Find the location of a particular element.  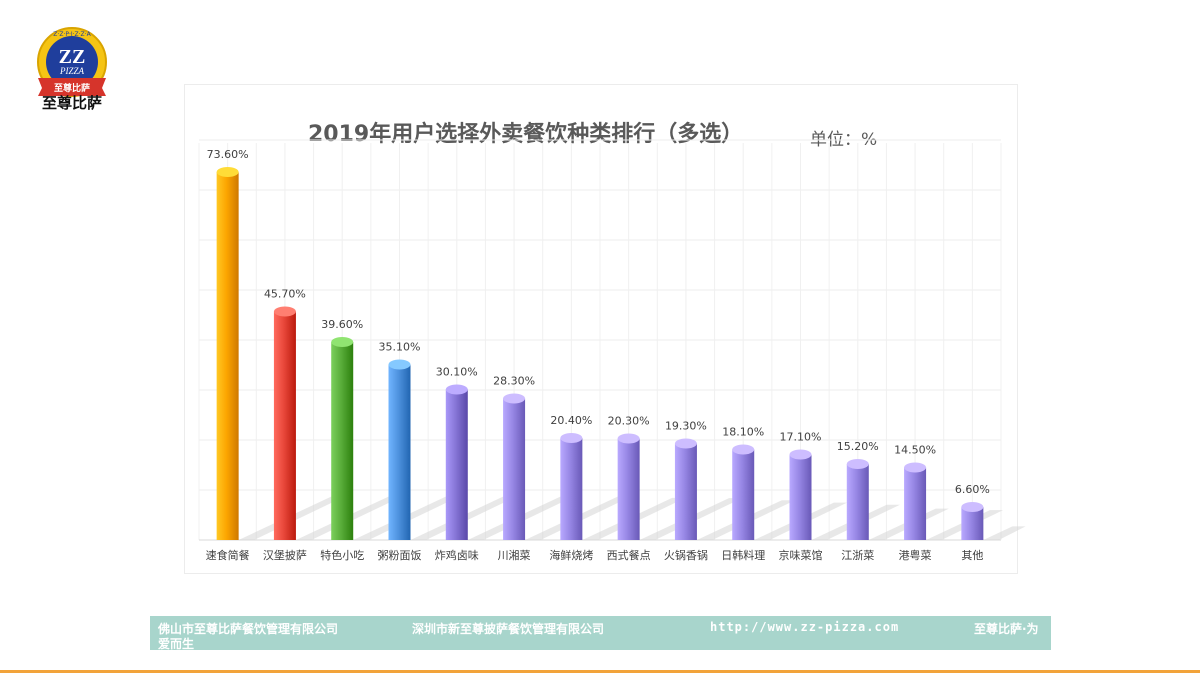

footer-company-foshan: 佛山市至尊比萨餐饮管理有限公司 is located at coordinates (248, 629).